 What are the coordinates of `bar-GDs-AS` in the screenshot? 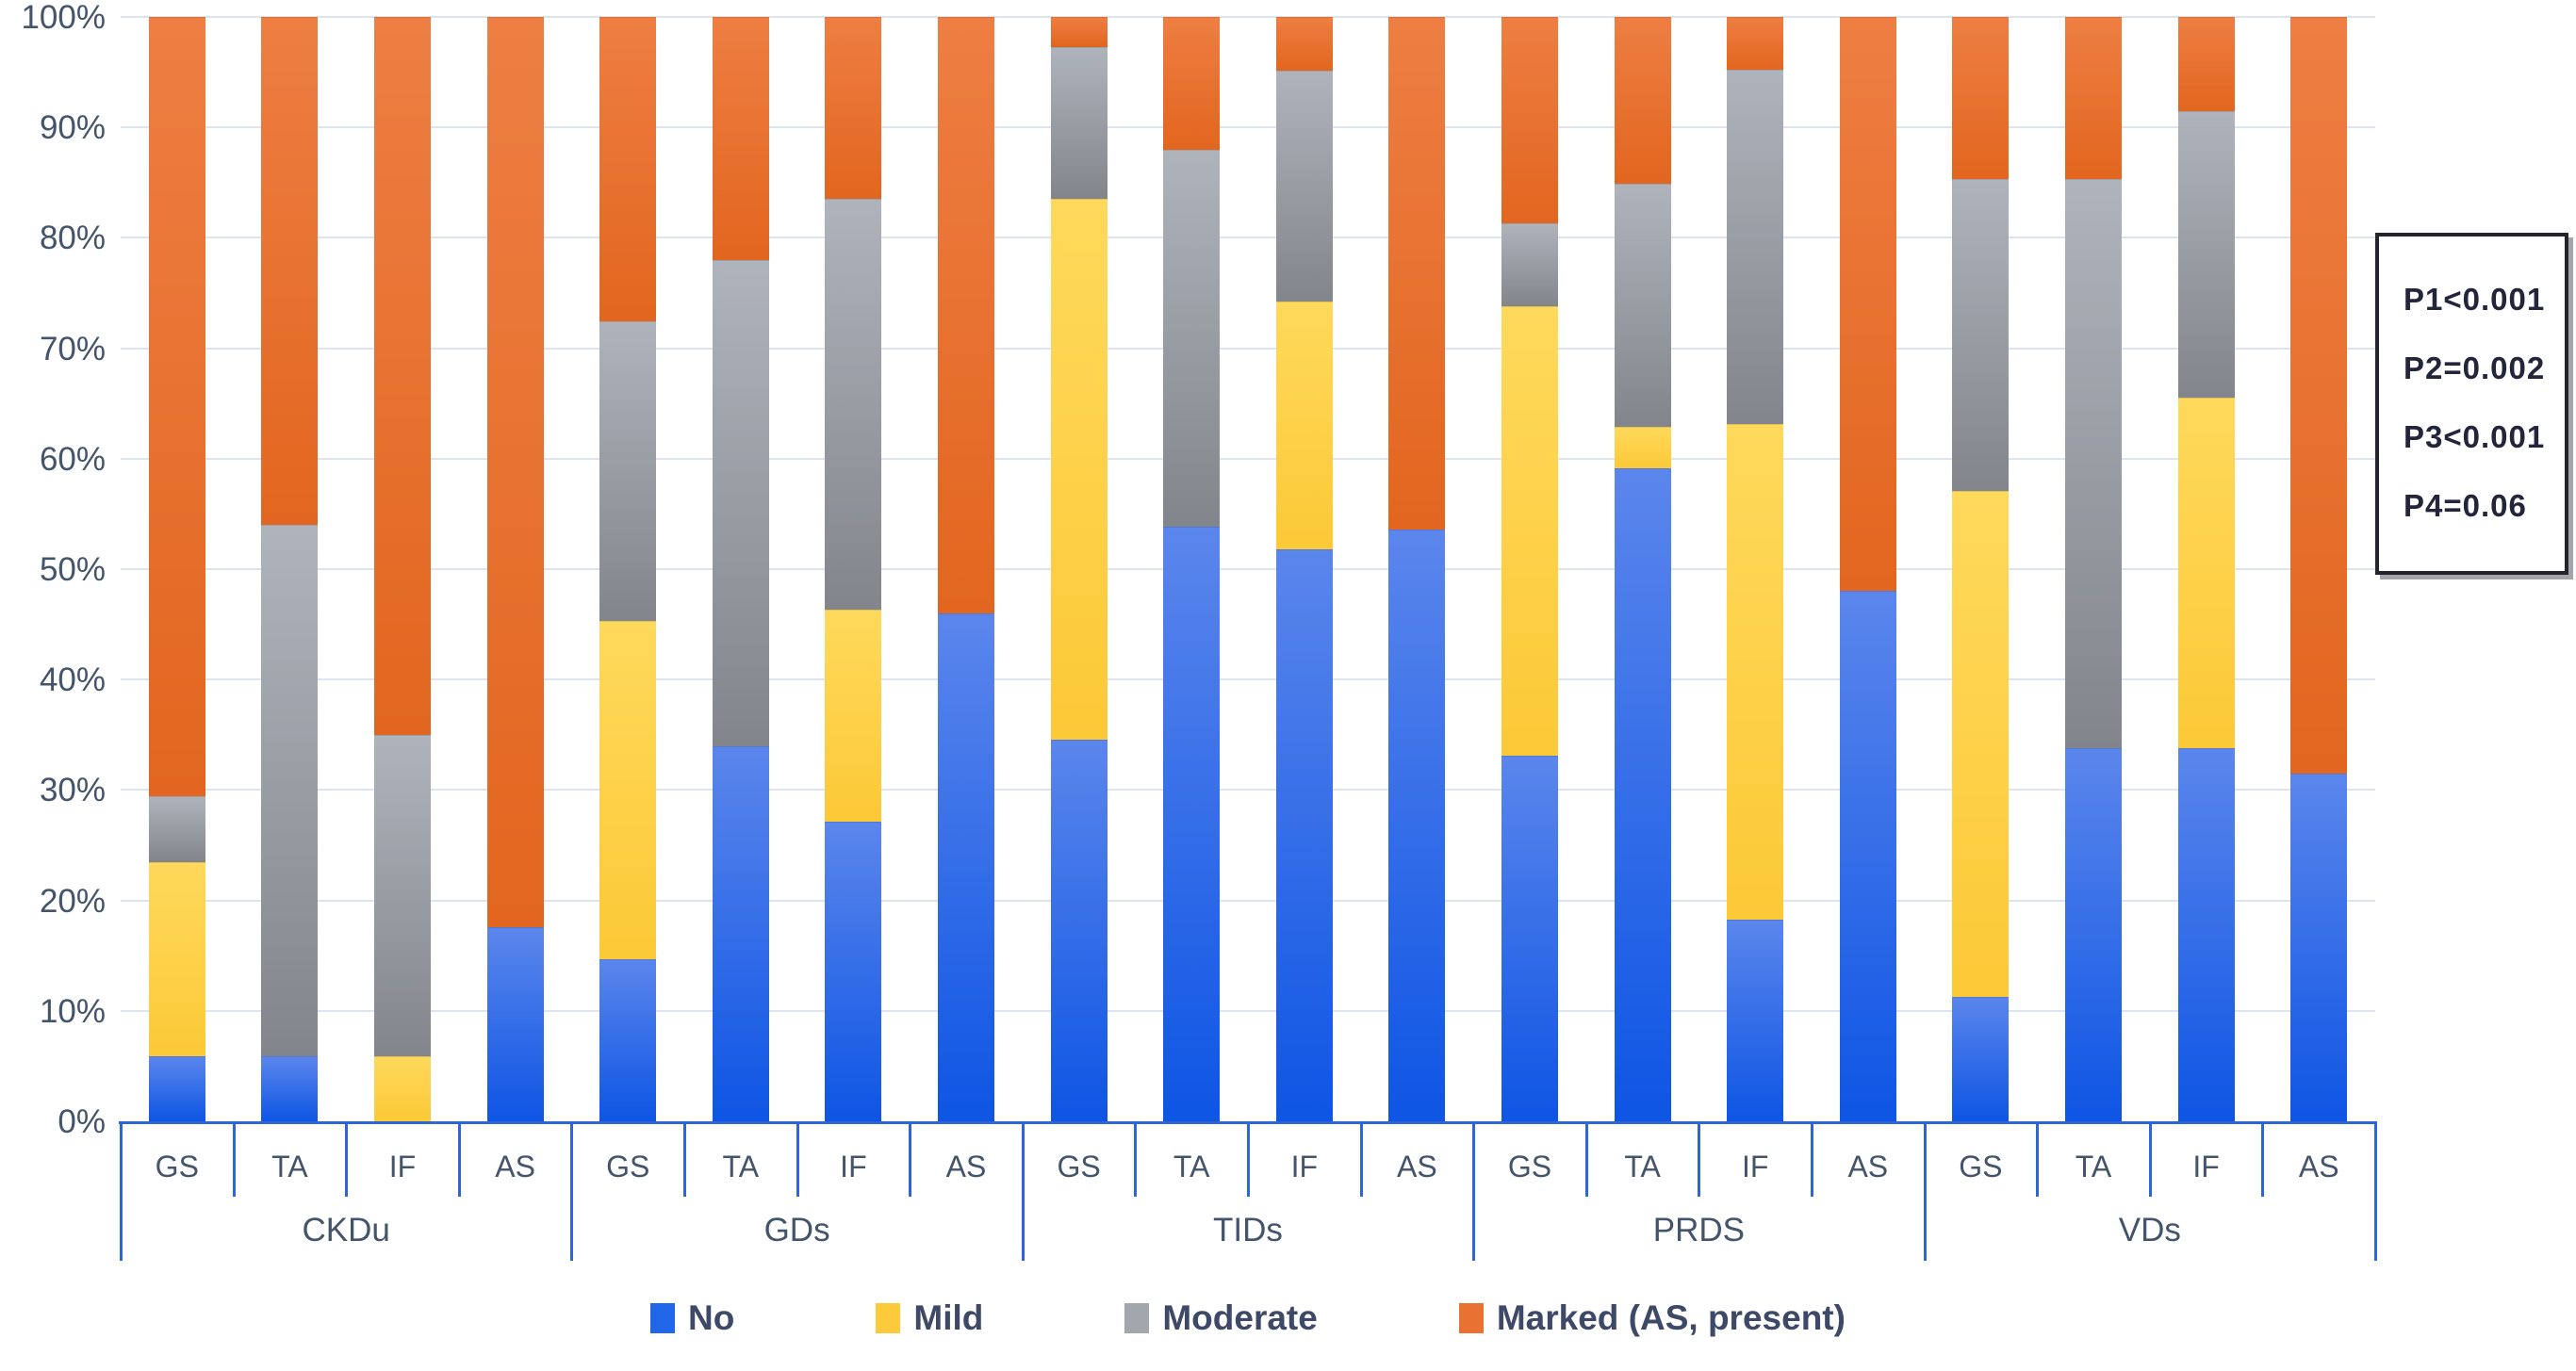 It's located at (966, 569).